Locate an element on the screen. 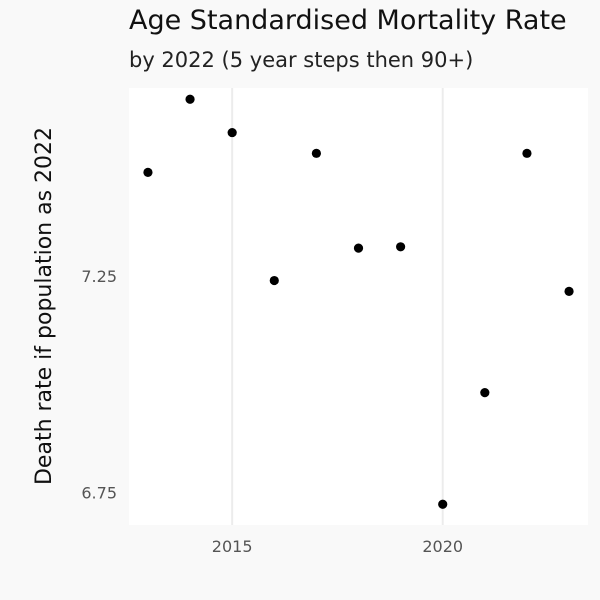 This screenshot has width=600, height=600. data-point-2016 is located at coordinates (274, 280).